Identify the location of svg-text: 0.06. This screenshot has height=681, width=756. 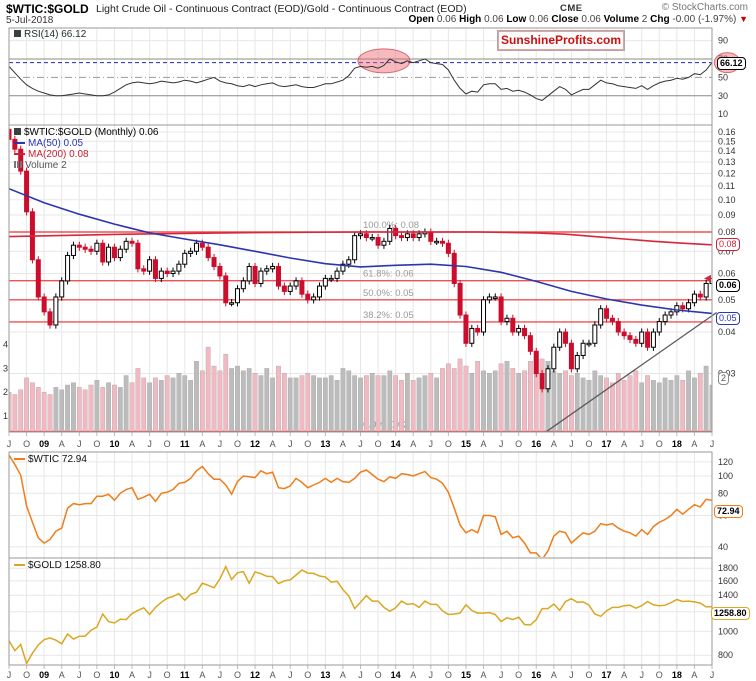
(727, 274).